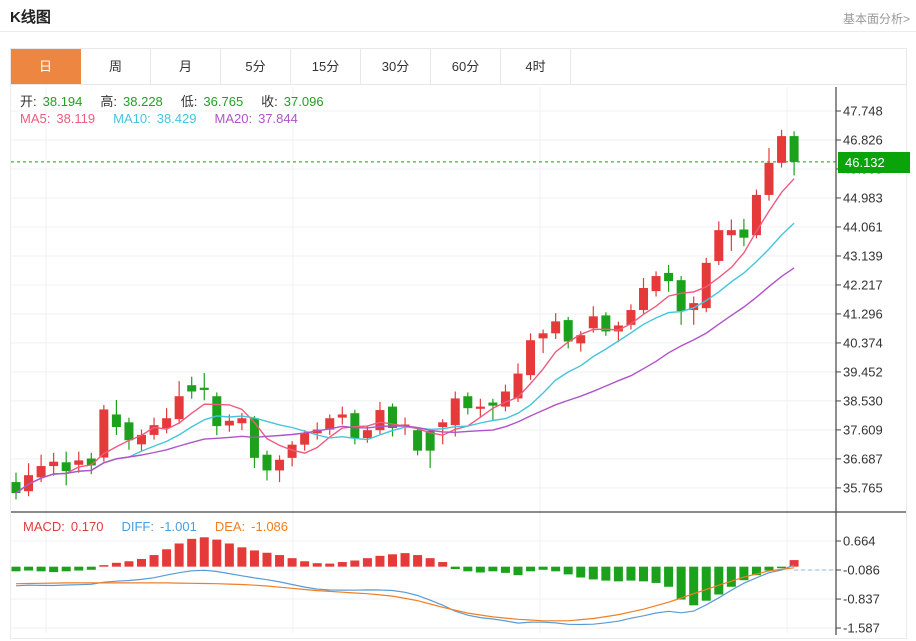  I want to click on tab-5: 30分, so click(396, 66).